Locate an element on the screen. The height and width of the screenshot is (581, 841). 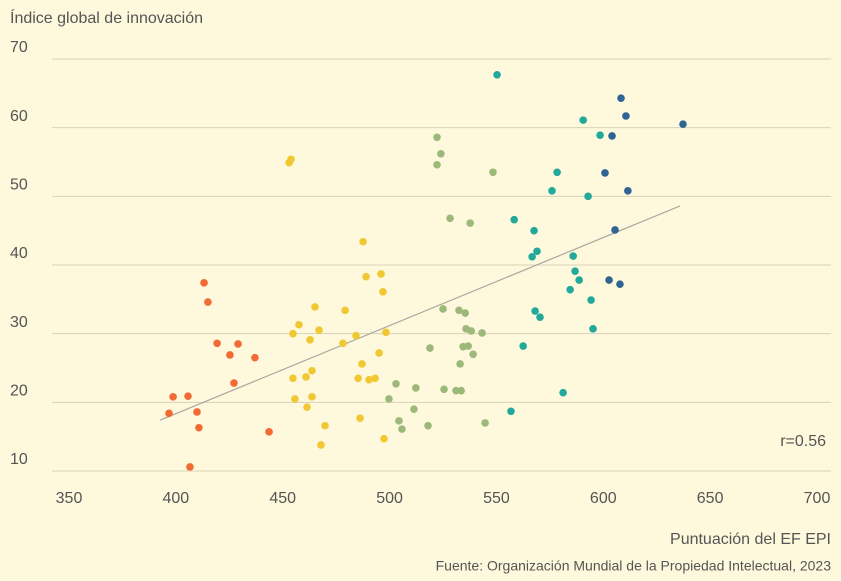
y-tick-label: 10 is located at coordinates (19, 459).